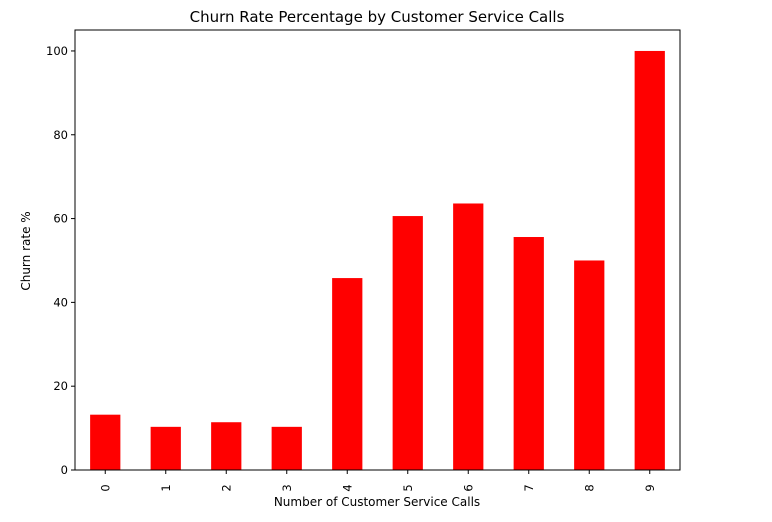 This screenshot has height=522, width=772. Describe the element at coordinates (347, 487) in the screenshot. I see `x-tick-label-4: 4` at that location.